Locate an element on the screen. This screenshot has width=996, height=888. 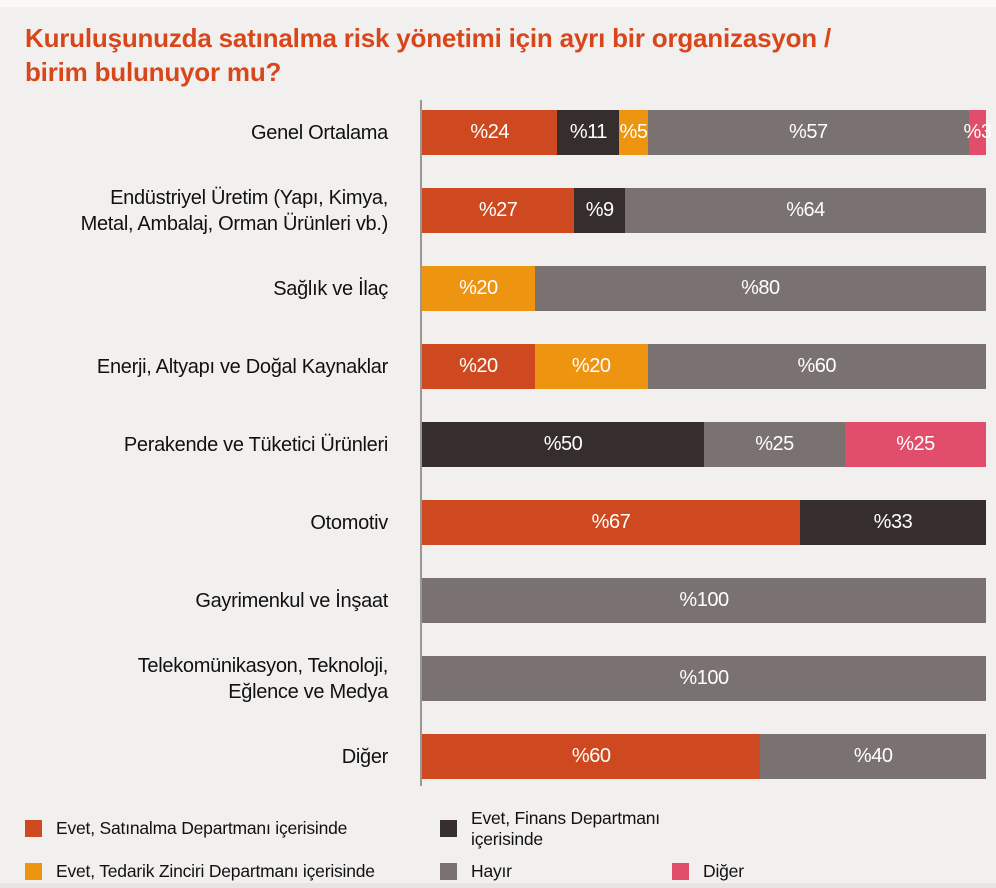
bar-segment-finans: %9 is located at coordinates (600, 211).